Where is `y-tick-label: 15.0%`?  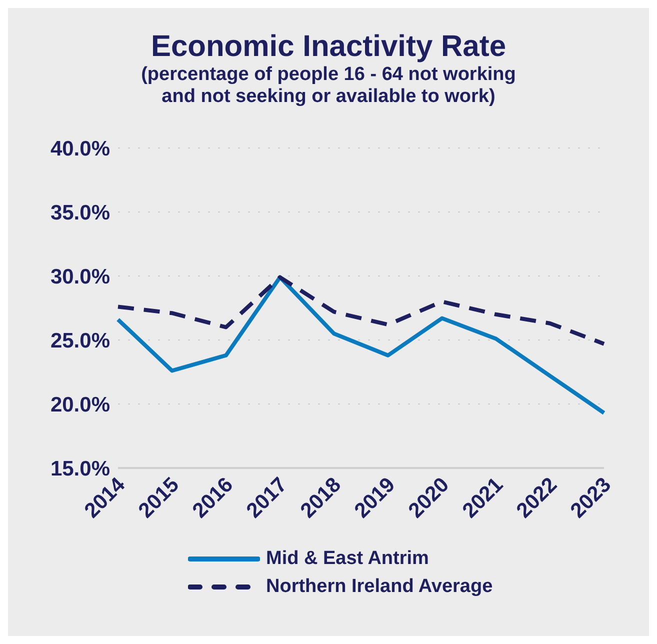
y-tick-label: 15.0% is located at coordinates (80, 468).